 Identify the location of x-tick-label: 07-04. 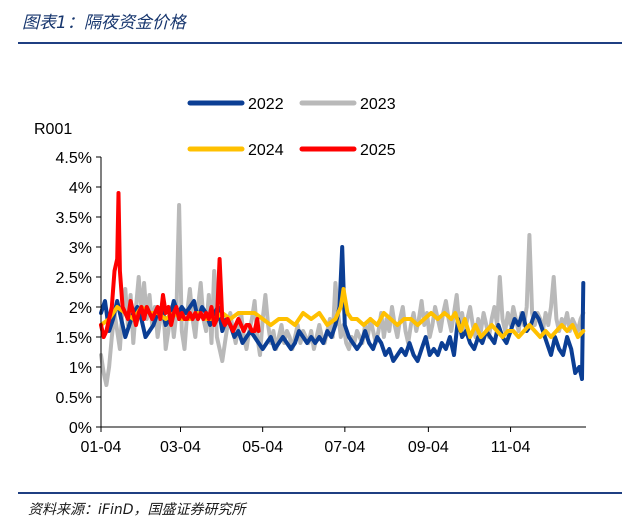
(344, 447).